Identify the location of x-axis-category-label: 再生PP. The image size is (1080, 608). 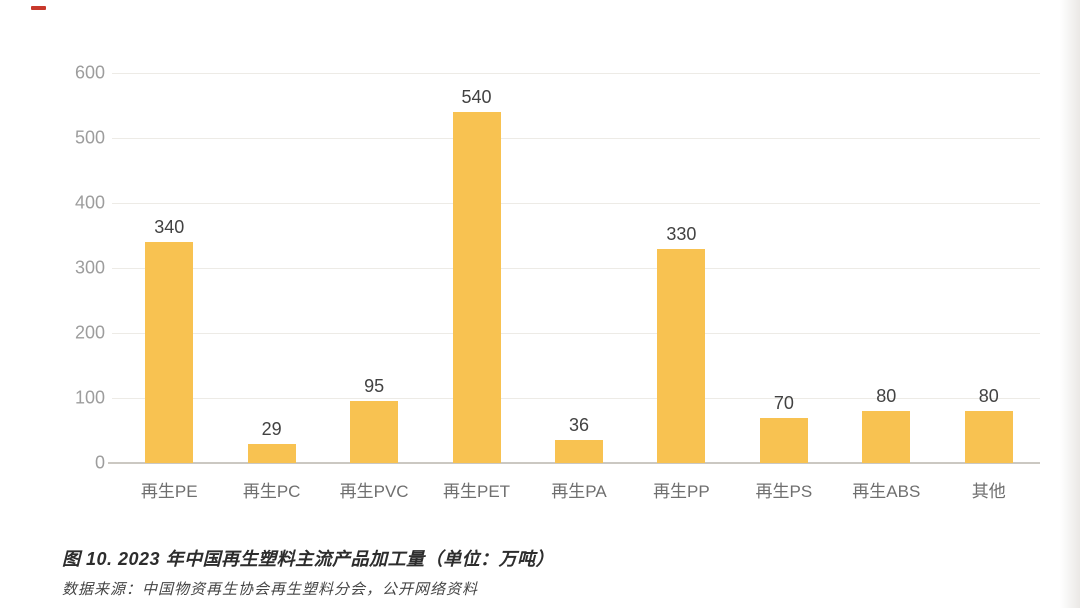
(681, 491).